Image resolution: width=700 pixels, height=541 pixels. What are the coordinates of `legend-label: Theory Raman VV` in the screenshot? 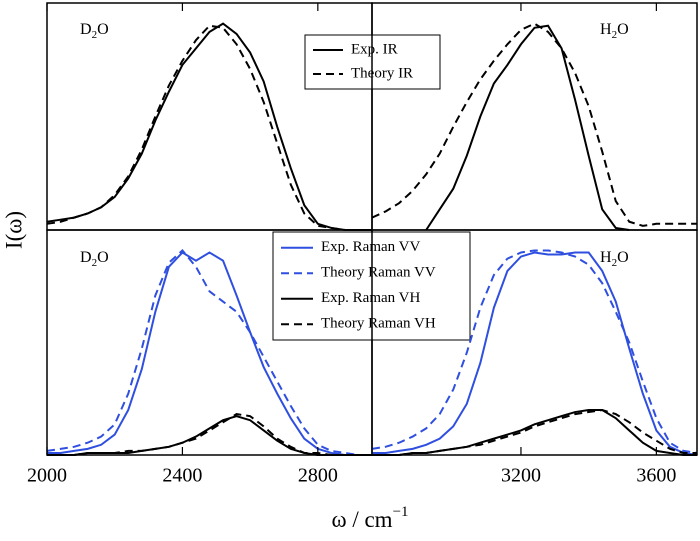 It's located at (378, 273).